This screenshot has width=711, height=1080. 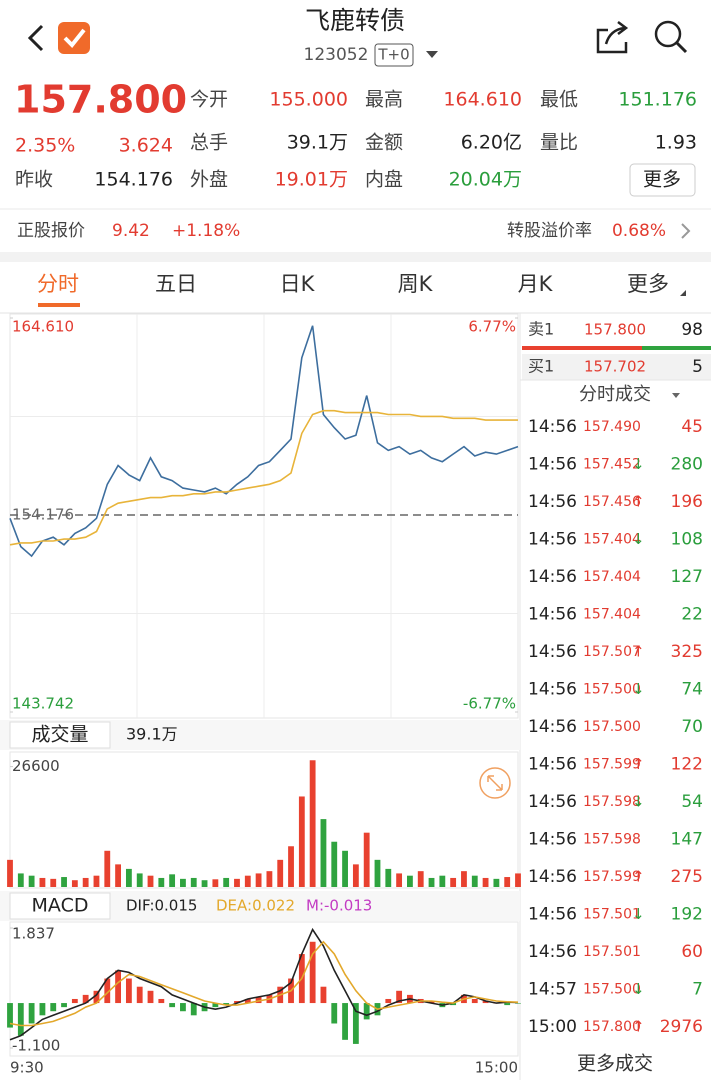 I want to click on field-label: 外盘, so click(x=209, y=180).